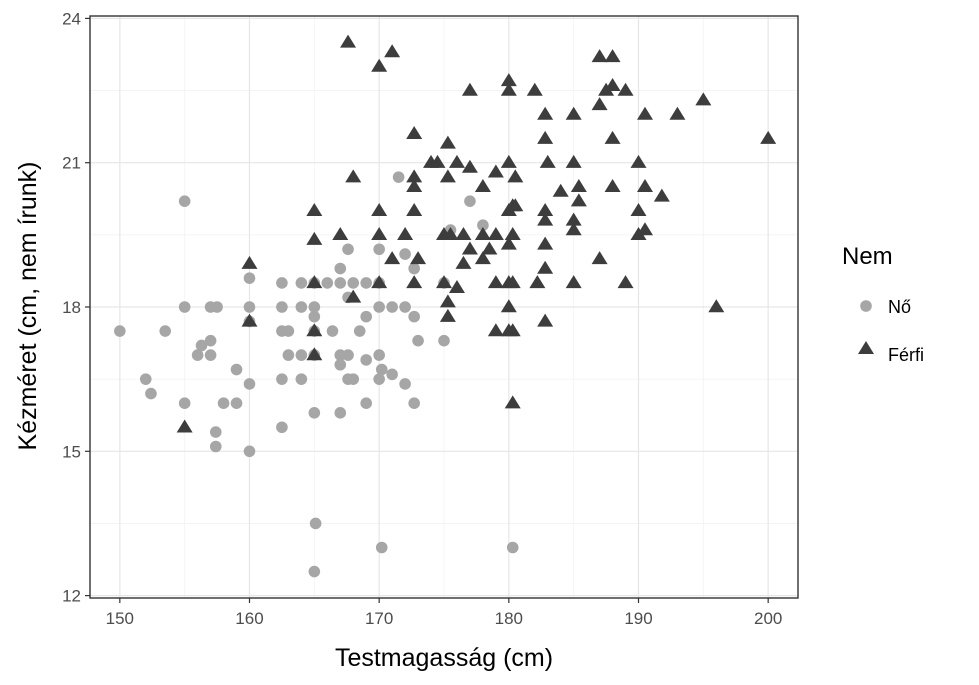 This screenshot has width=979, height=685. Describe the element at coordinates (71, 451) in the screenshot. I see `y-tick-label: 15` at that location.